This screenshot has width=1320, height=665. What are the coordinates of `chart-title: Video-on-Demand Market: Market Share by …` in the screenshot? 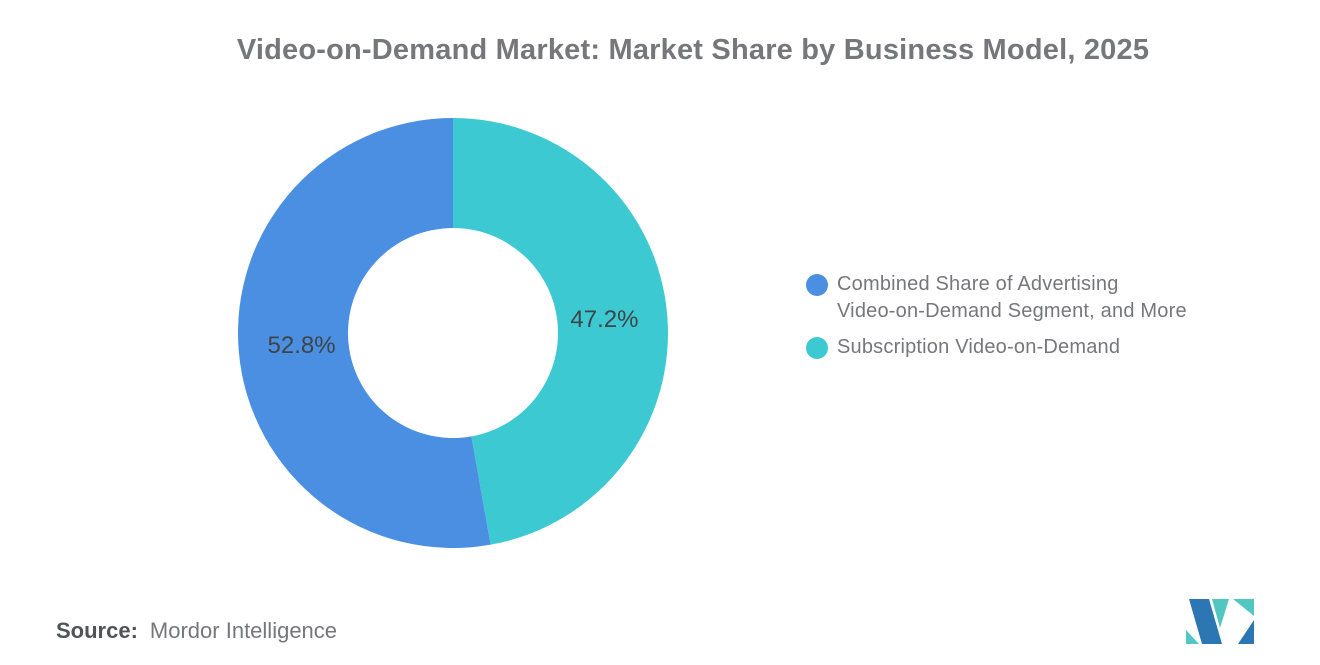 It's located at (693, 50).